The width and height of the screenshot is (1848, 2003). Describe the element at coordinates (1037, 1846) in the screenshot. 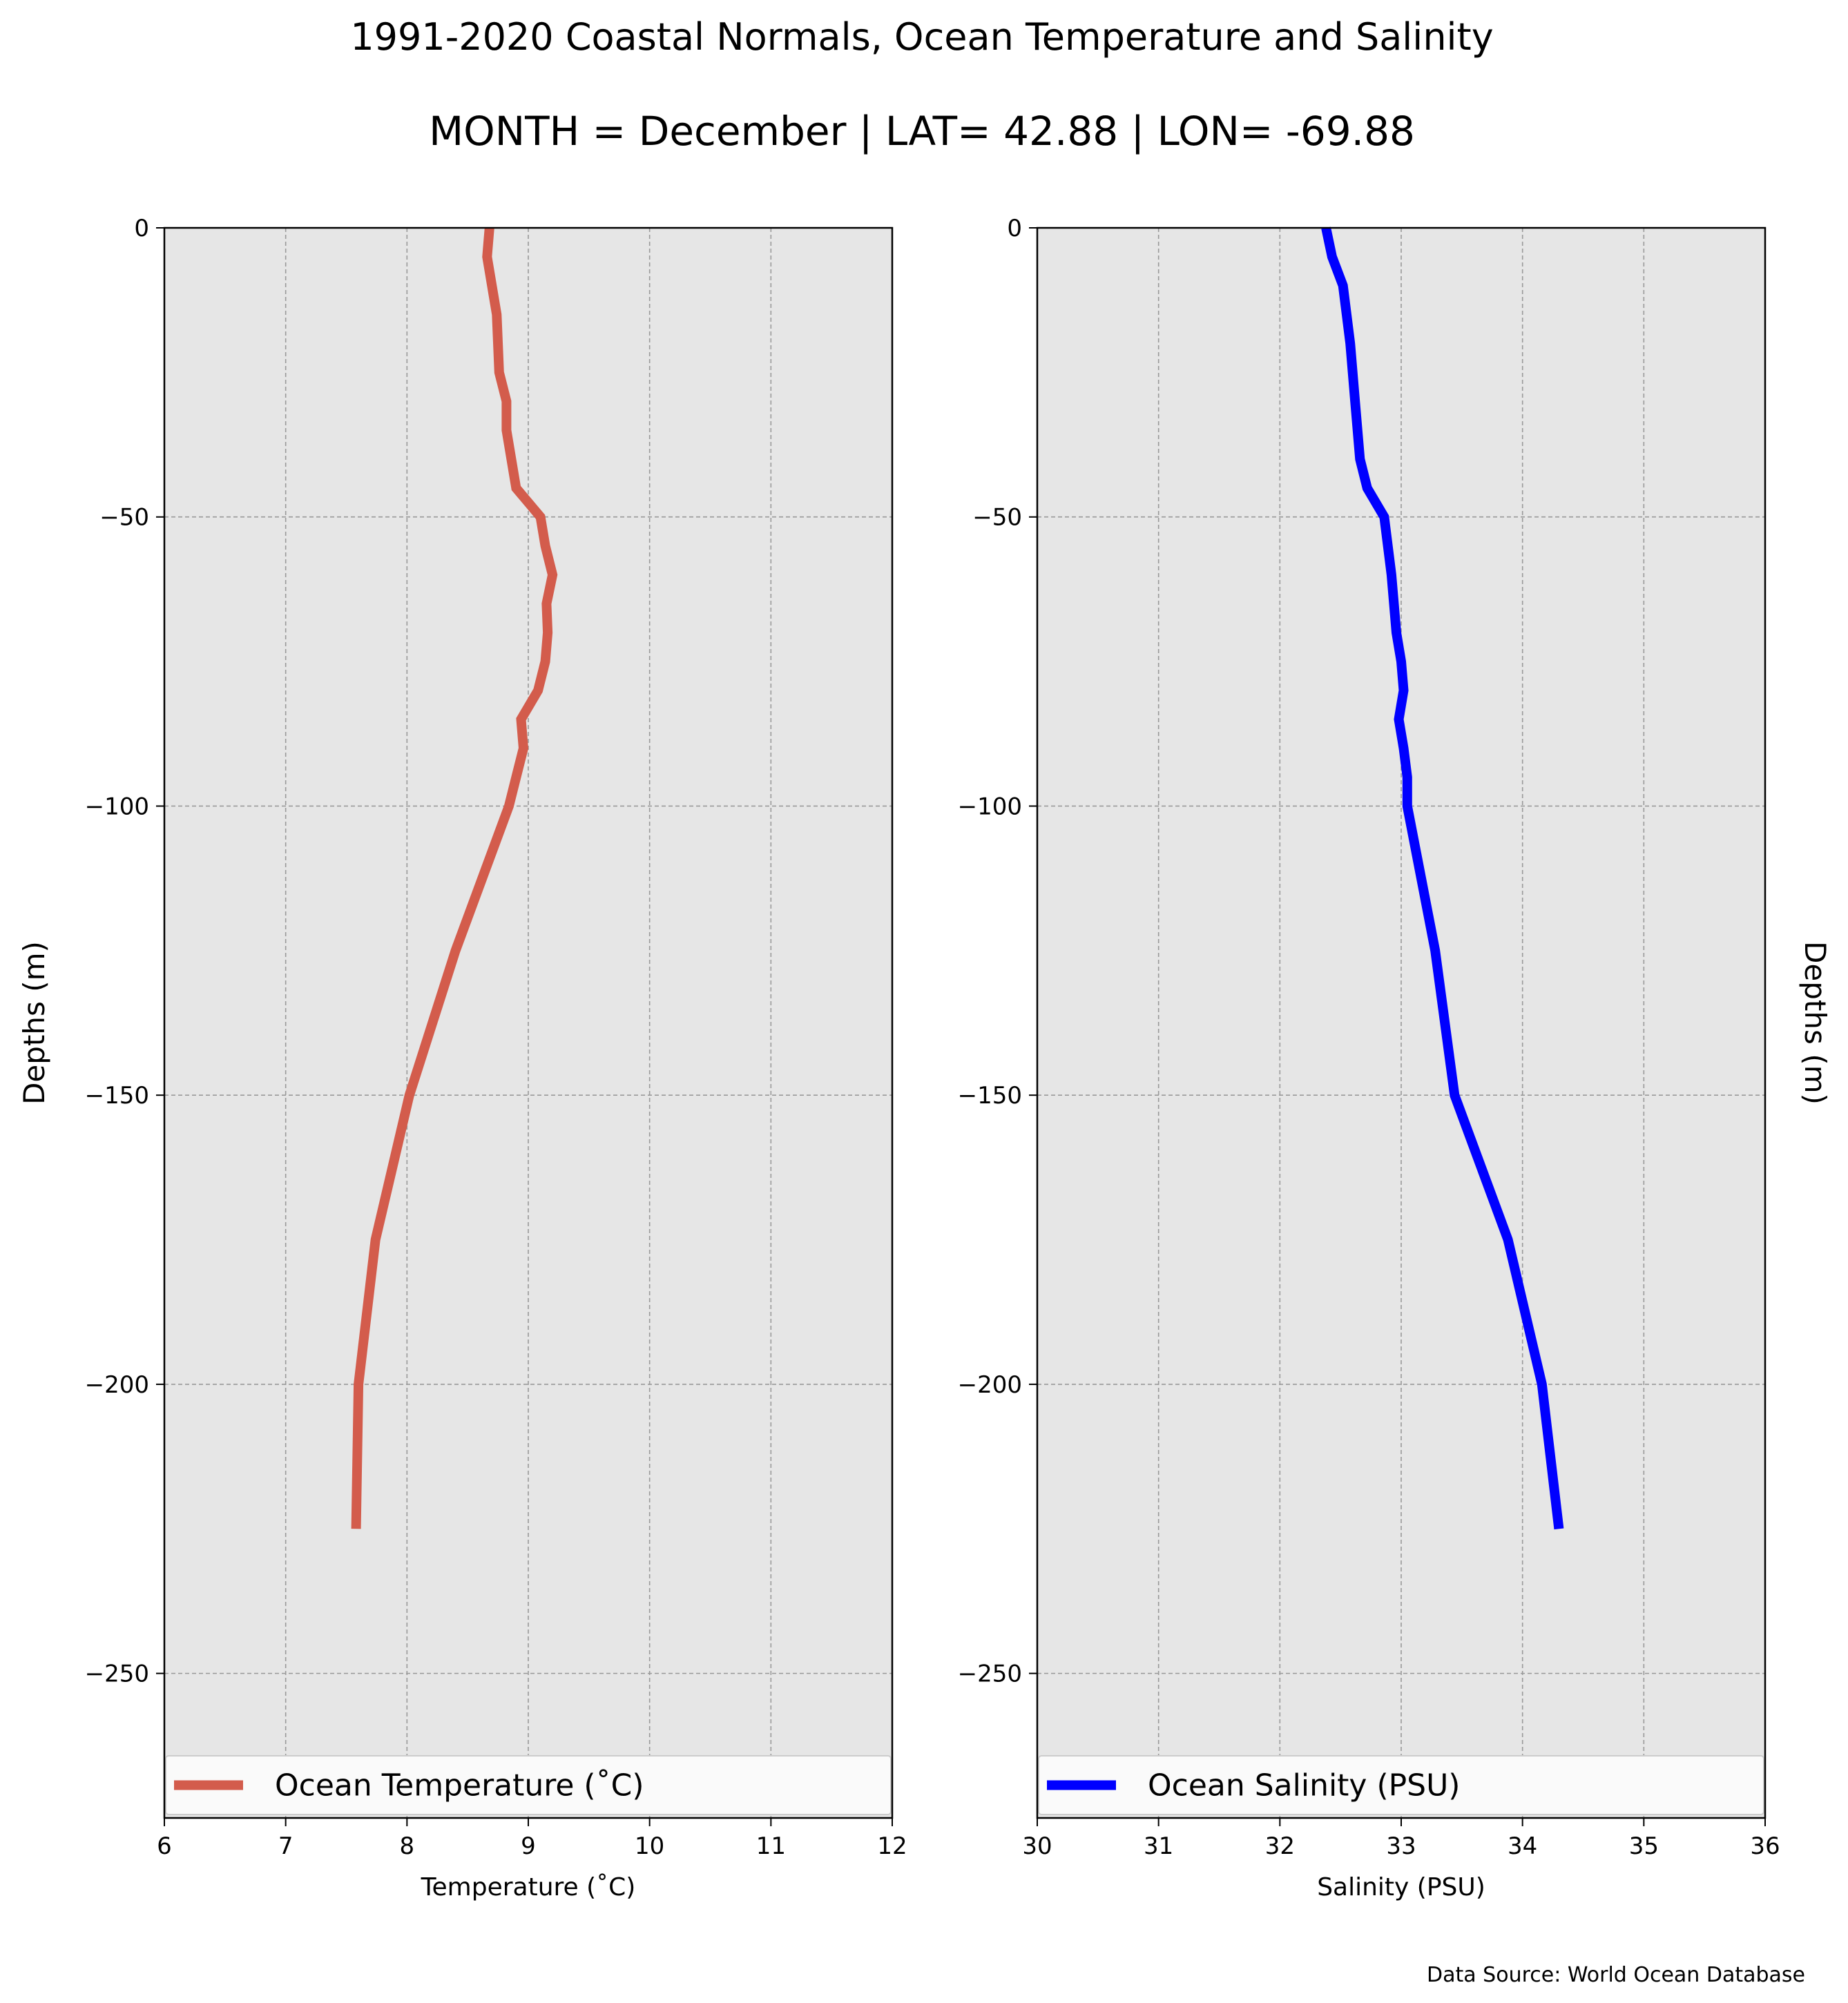

I see `salinity-x-tick-label: 30` at that location.